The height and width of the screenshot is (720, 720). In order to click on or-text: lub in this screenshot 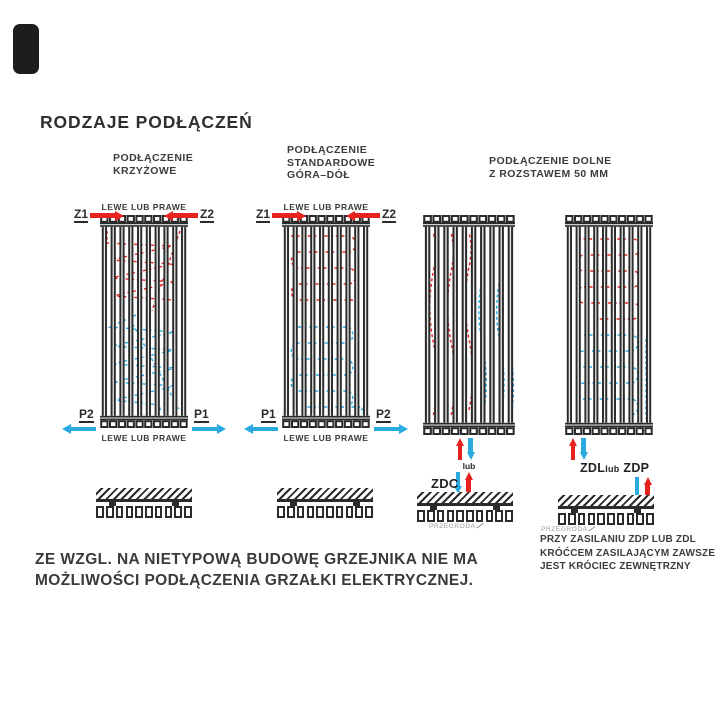, I will do `click(612, 469)`.